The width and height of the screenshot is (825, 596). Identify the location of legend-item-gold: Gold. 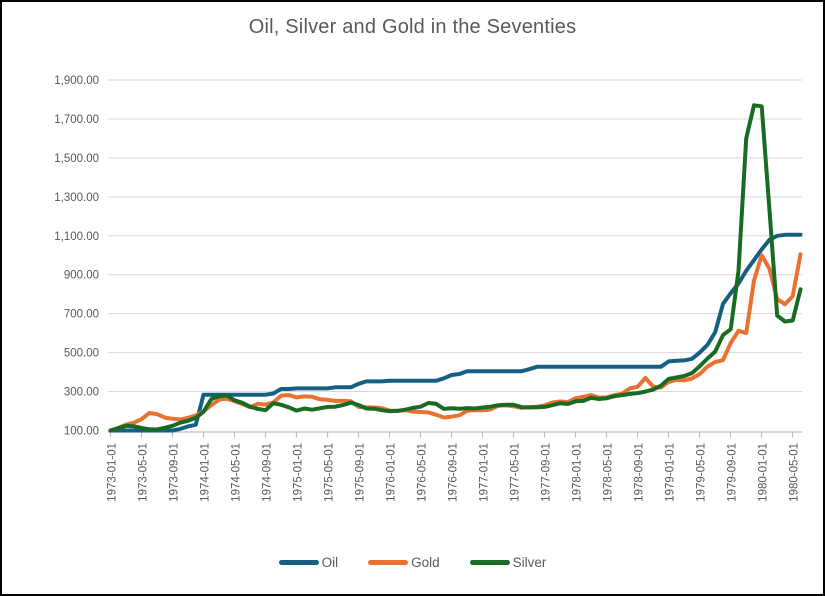
(404, 562).